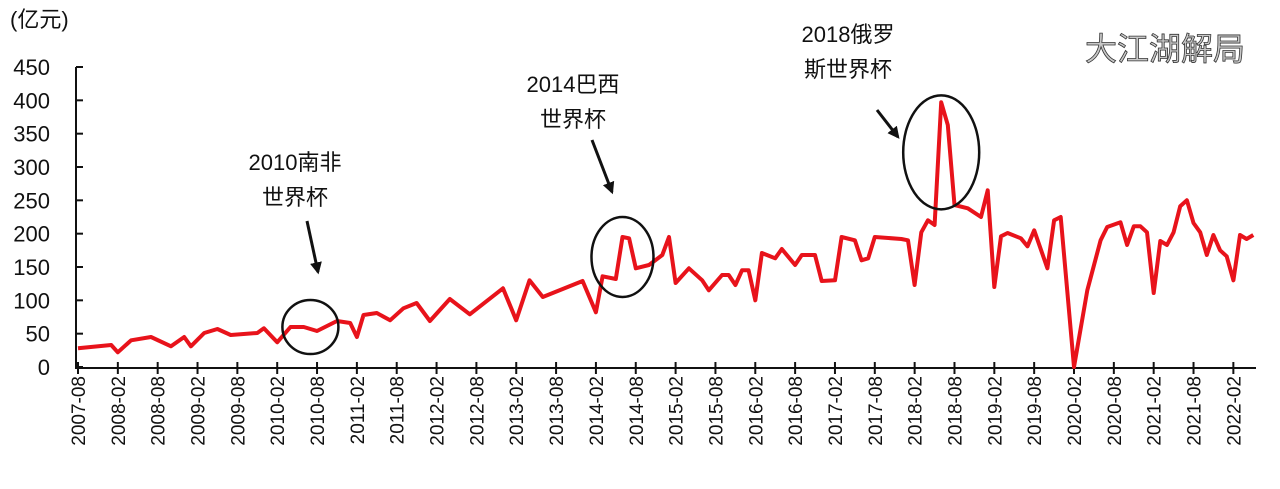  I want to click on x-tick-label: 2016-02, so click(756, 411).